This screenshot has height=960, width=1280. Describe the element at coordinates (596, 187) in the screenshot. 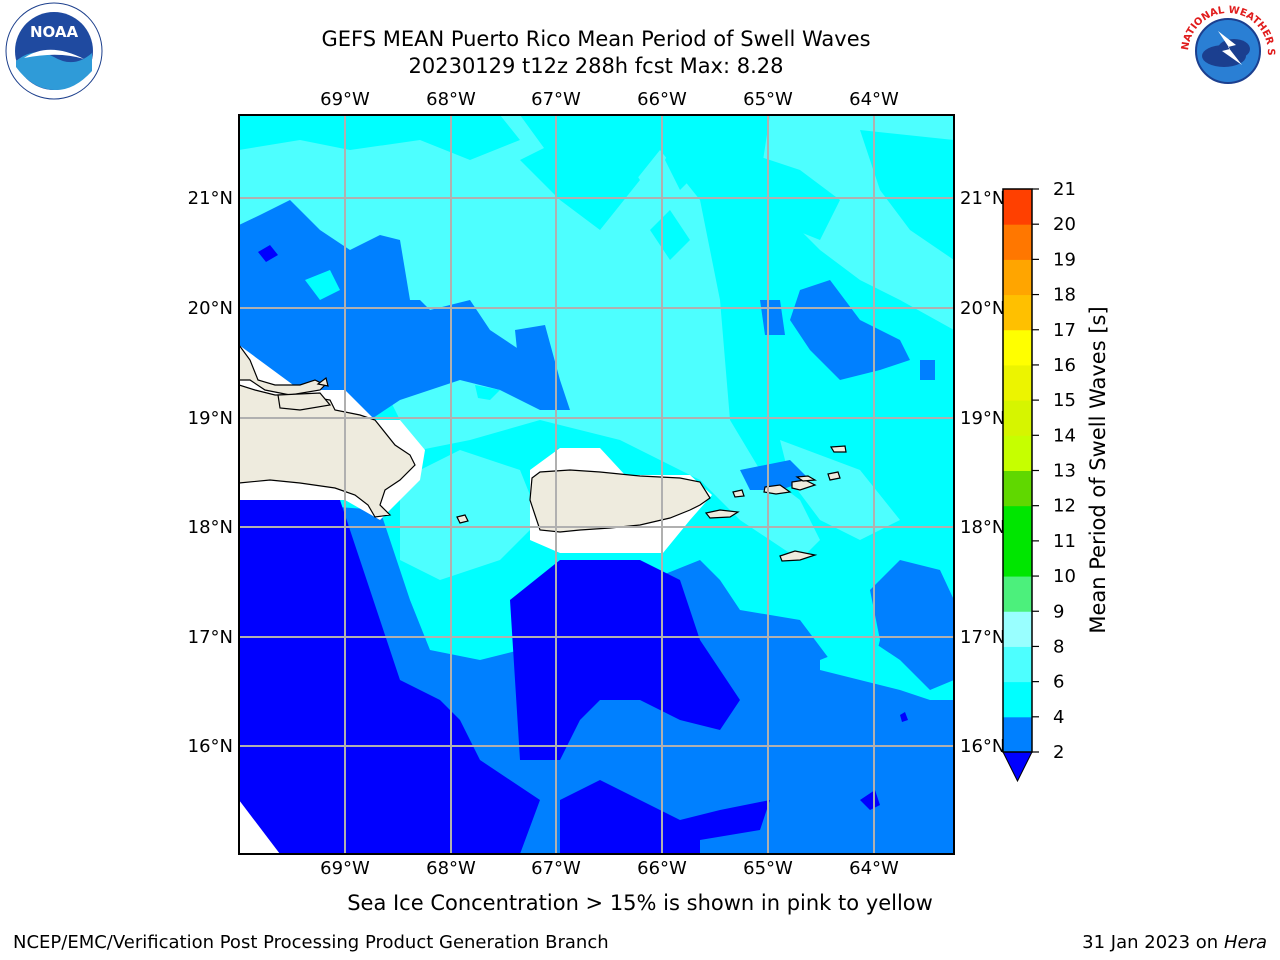

I see `band-4-6-inner` at that location.